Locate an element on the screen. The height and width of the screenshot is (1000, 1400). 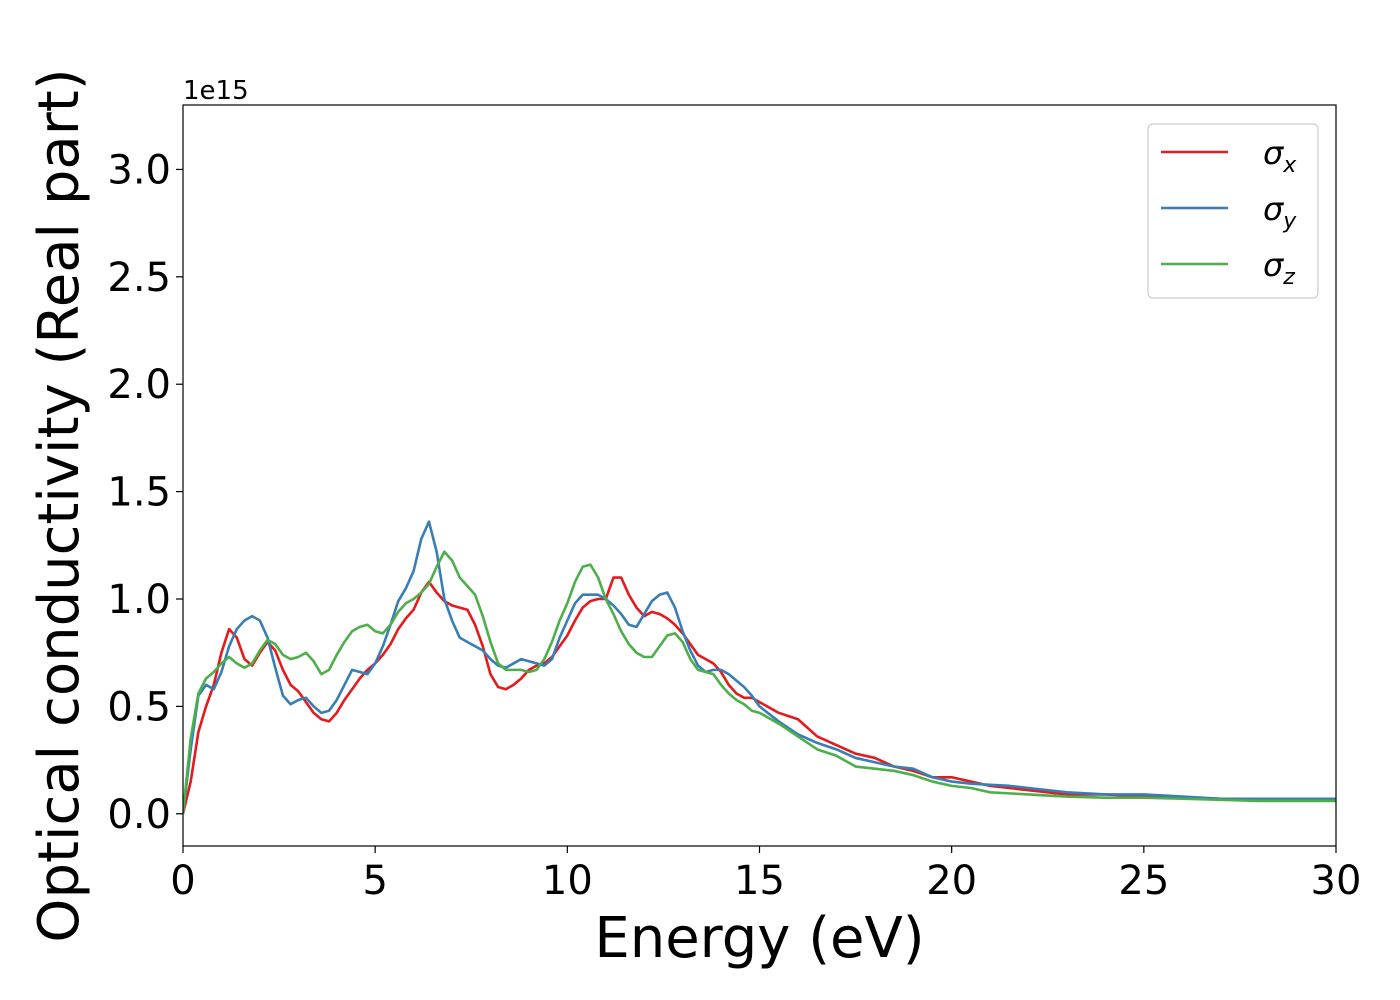
y-offset-text: 1e15 is located at coordinates (216, 91).